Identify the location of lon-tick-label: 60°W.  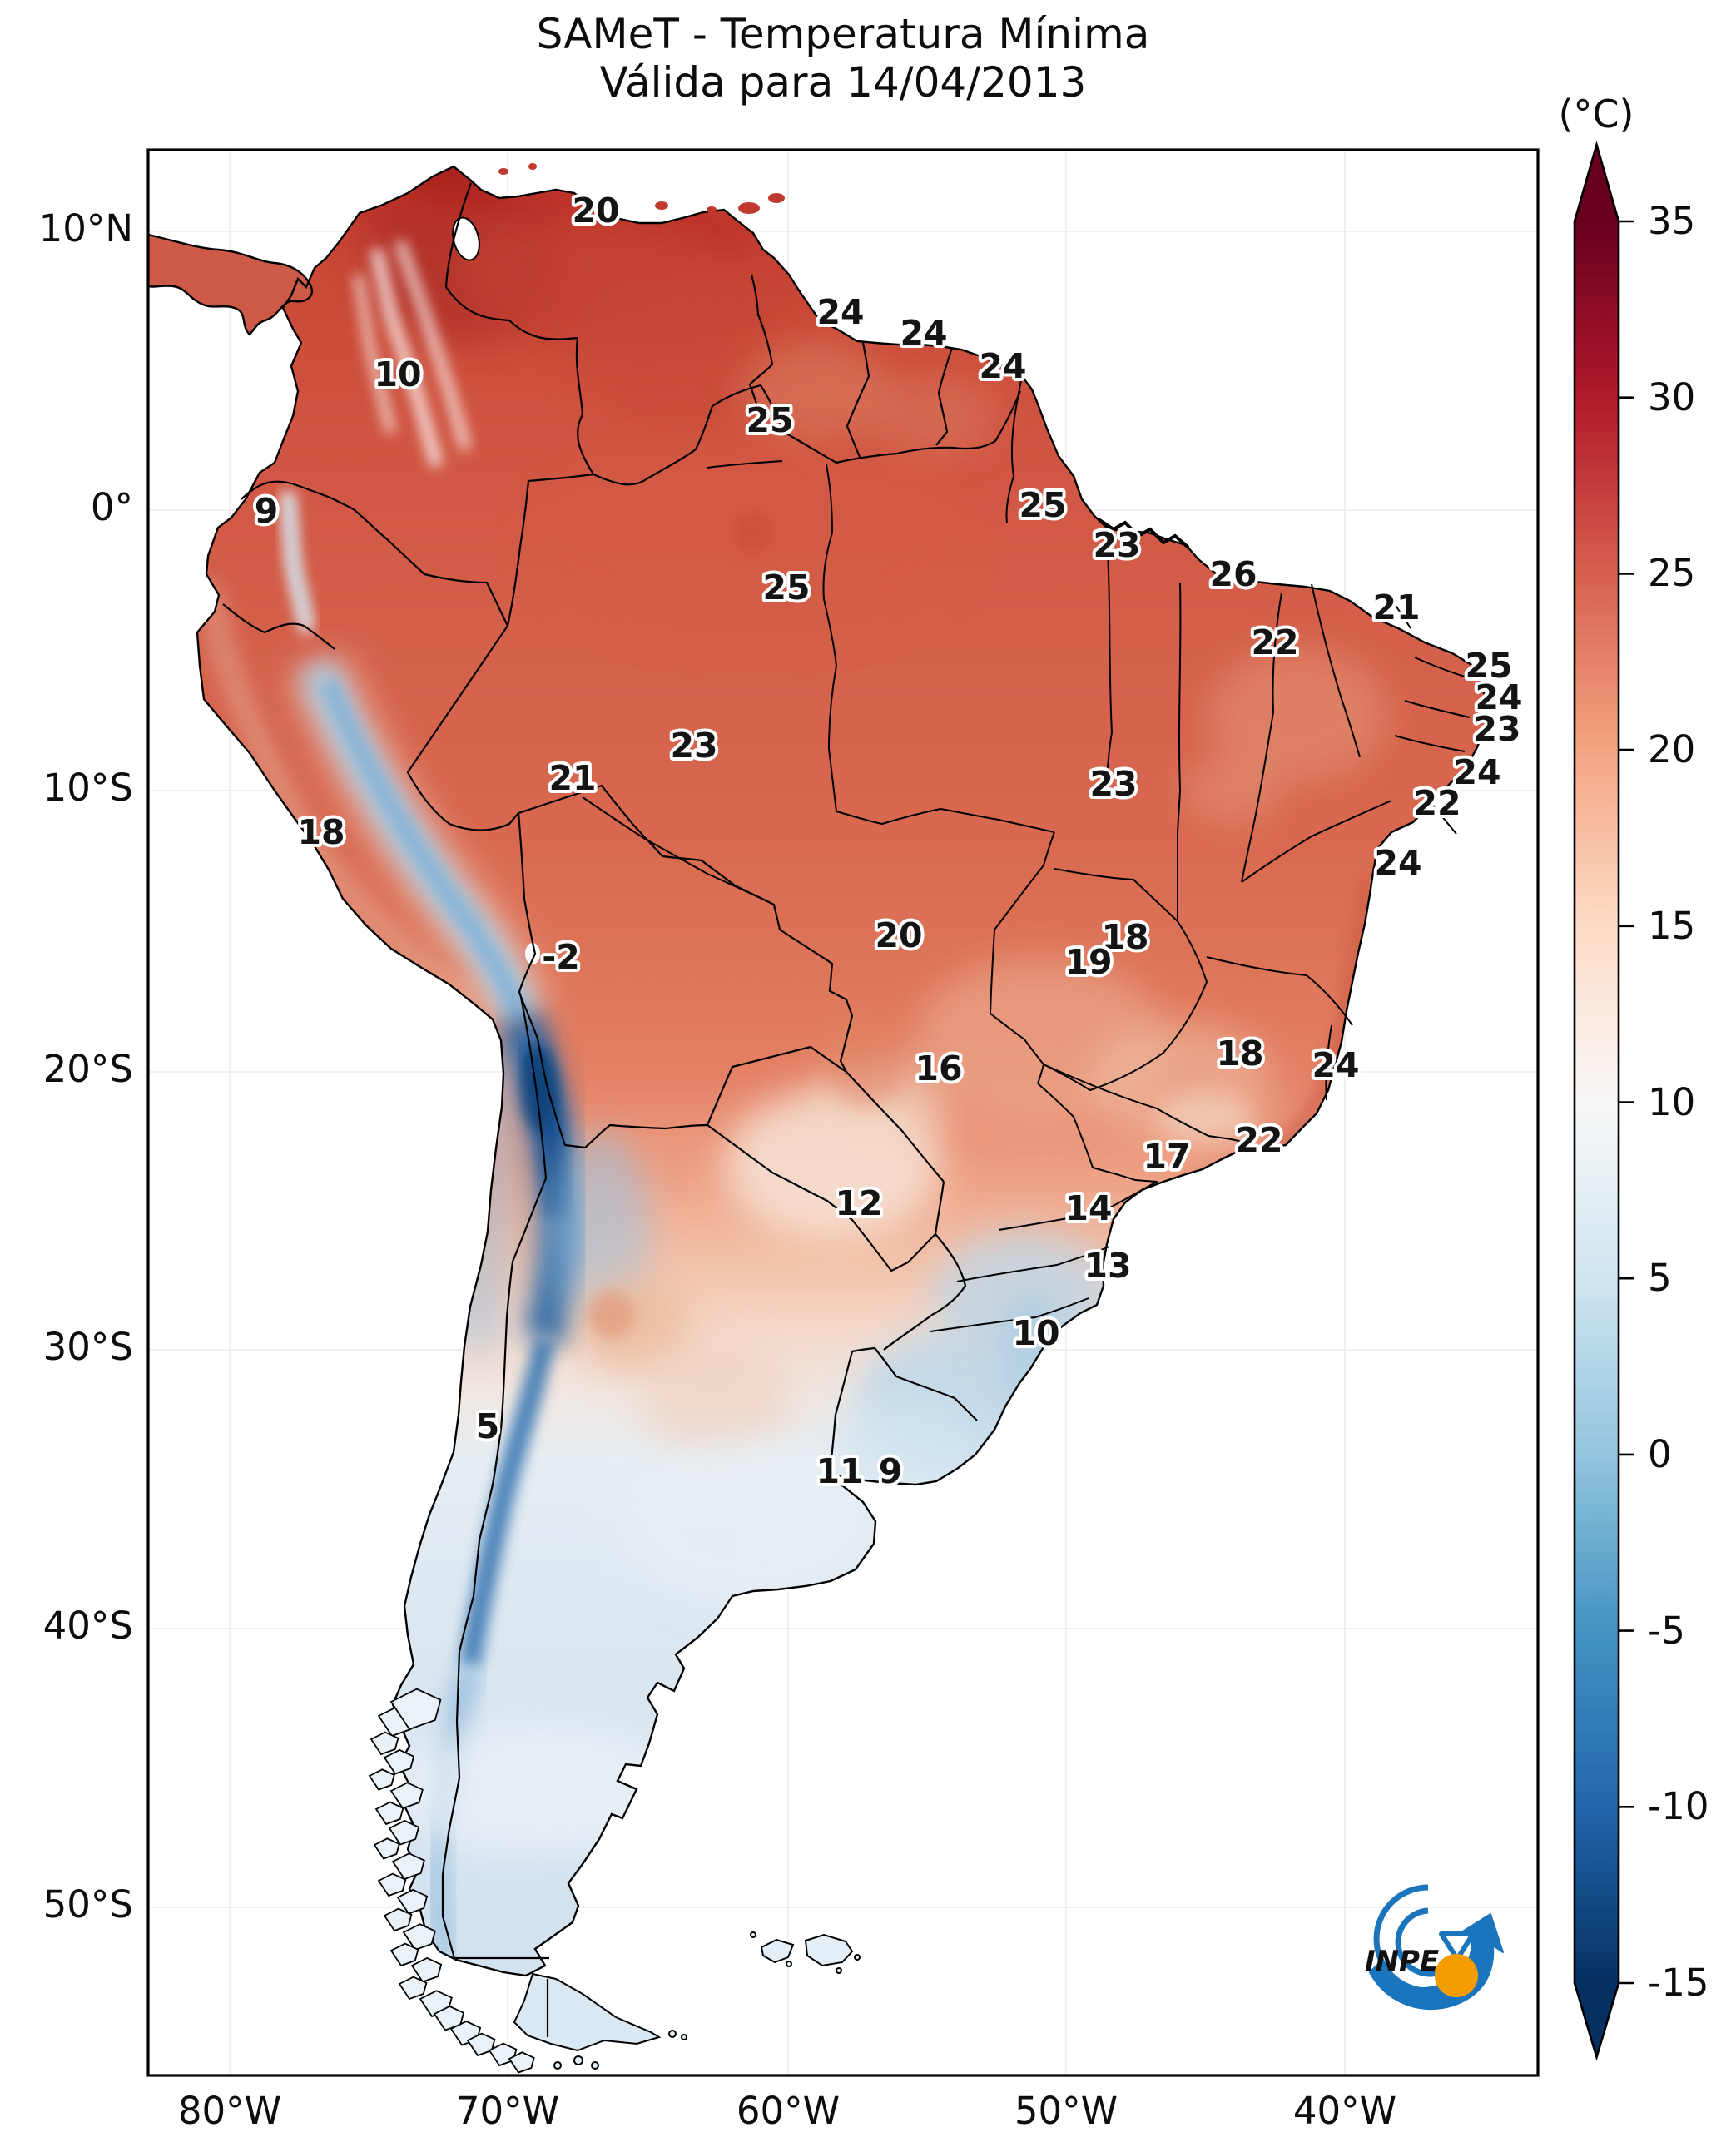
(788, 2111).